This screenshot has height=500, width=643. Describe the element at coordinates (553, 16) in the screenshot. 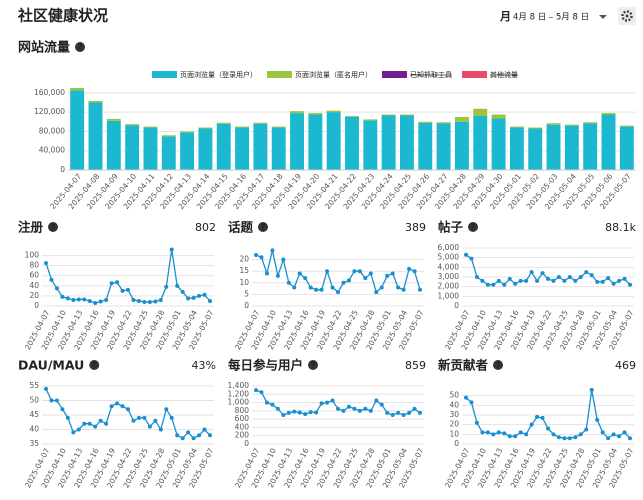

I see `period-selector: 月 4月 8 日 – 5月 8 日` at that location.